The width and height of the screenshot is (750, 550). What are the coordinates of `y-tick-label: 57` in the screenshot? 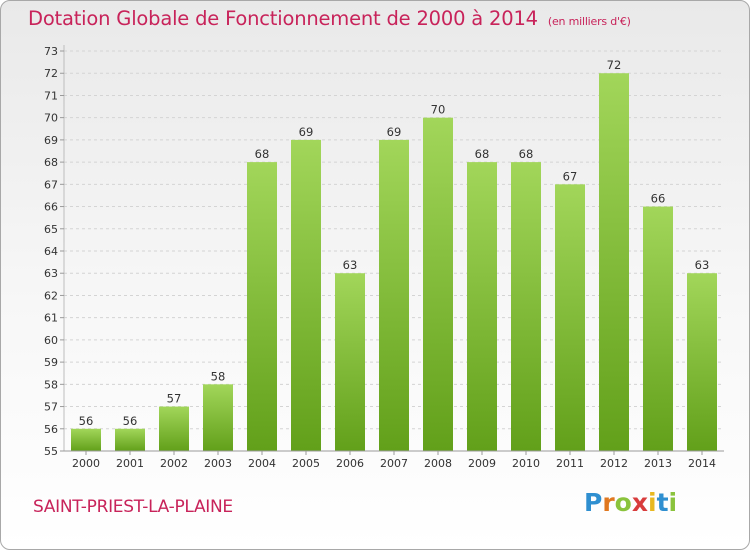 It's located at (51, 407).